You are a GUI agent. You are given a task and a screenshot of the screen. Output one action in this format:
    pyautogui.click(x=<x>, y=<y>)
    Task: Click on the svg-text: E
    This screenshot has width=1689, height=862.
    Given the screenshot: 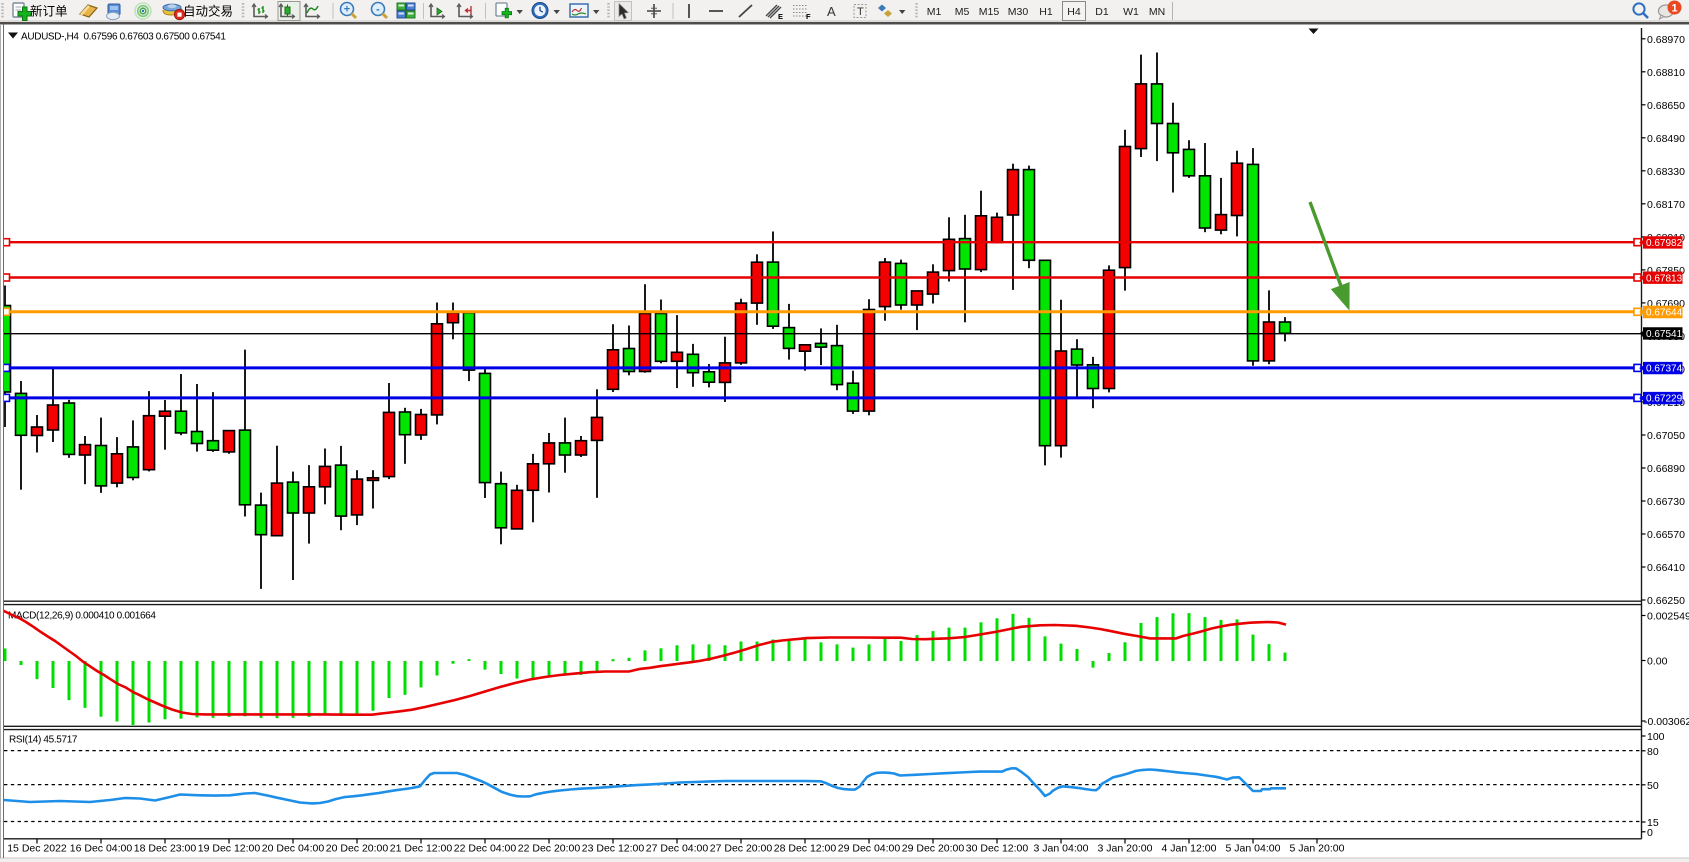 What is the action you would take?
    pyautogui.click(x=780, y=16)
    